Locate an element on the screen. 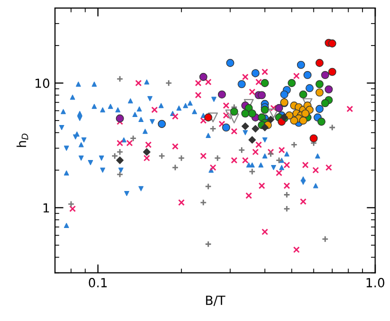  x-tick-label: 1.0 is located at coordinates (375, 283).